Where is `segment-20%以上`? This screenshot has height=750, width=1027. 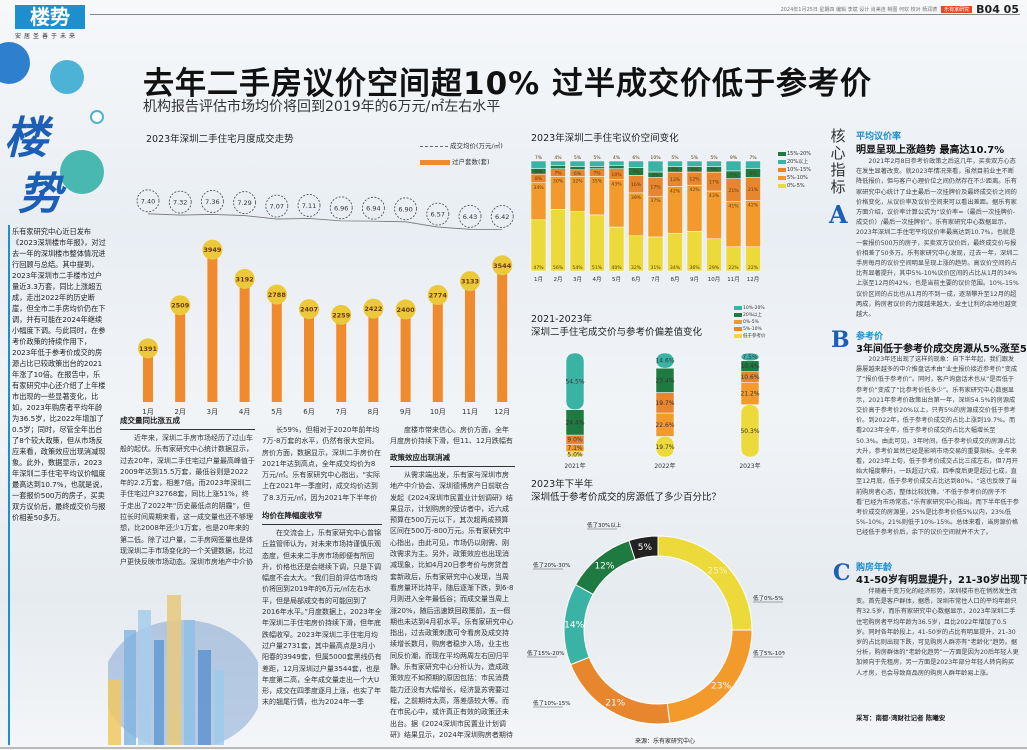 segment-20%以上 is located at coordinates (597, 163).